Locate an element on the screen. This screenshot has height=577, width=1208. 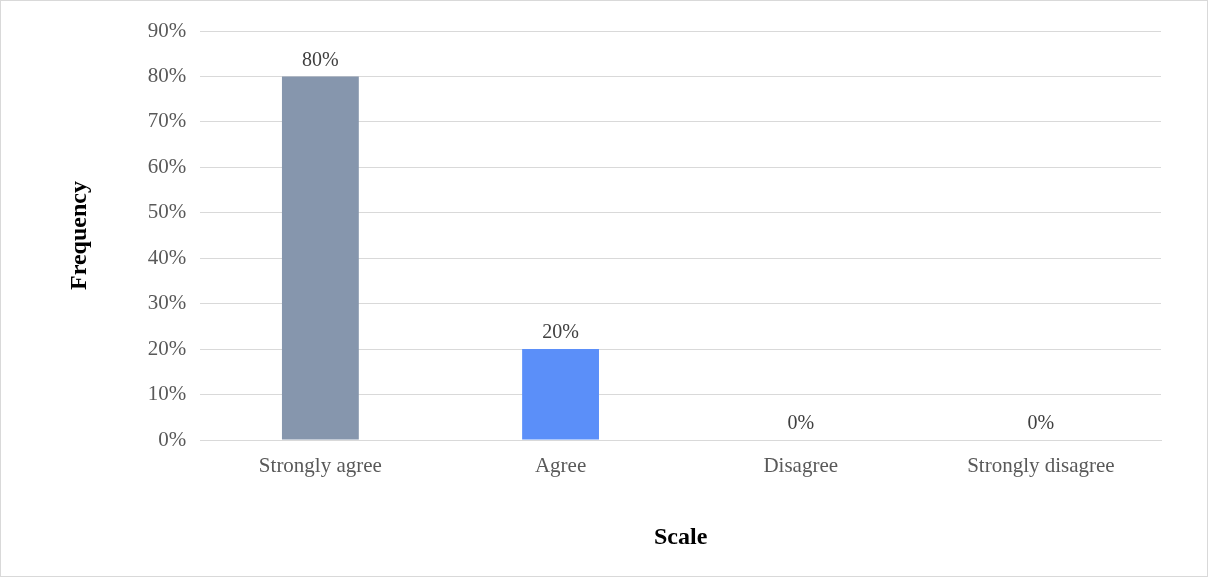
y-tick-label: 0% is located at coordinates (172, 438).